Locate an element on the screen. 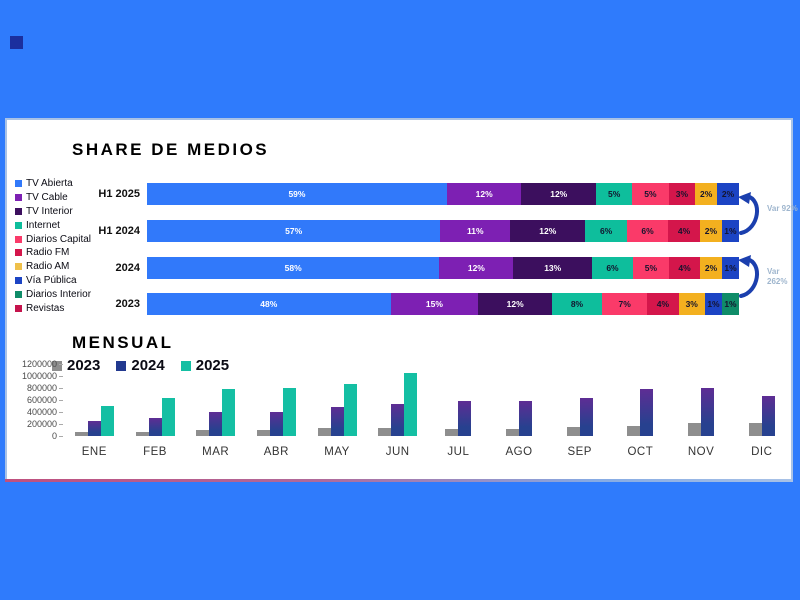  legend-label: Revistas is located at coordinates (45, 308).